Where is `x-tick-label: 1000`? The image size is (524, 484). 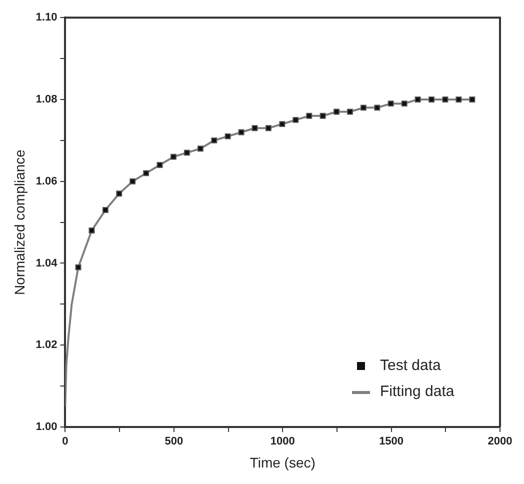 x-tick-label: 1000 is located at coordinates (282, 442).